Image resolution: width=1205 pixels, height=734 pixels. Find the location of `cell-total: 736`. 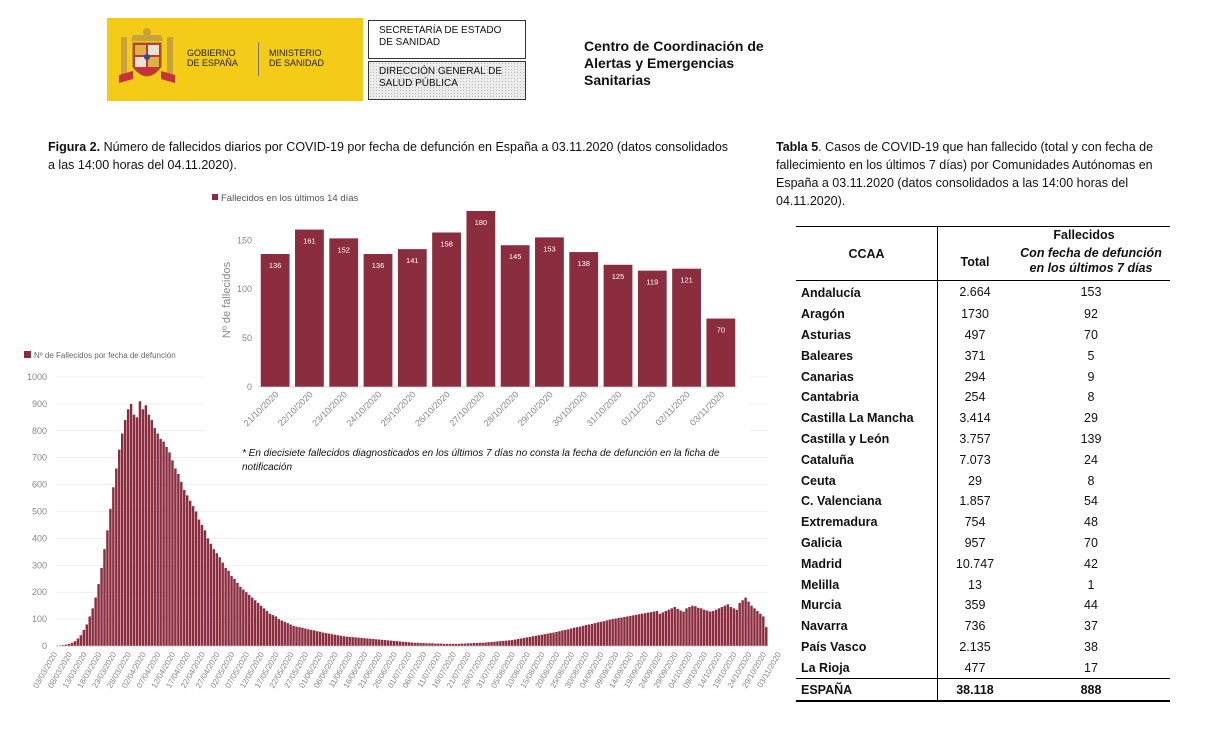

cell-total: 736 is located at coordinates (974, 626).